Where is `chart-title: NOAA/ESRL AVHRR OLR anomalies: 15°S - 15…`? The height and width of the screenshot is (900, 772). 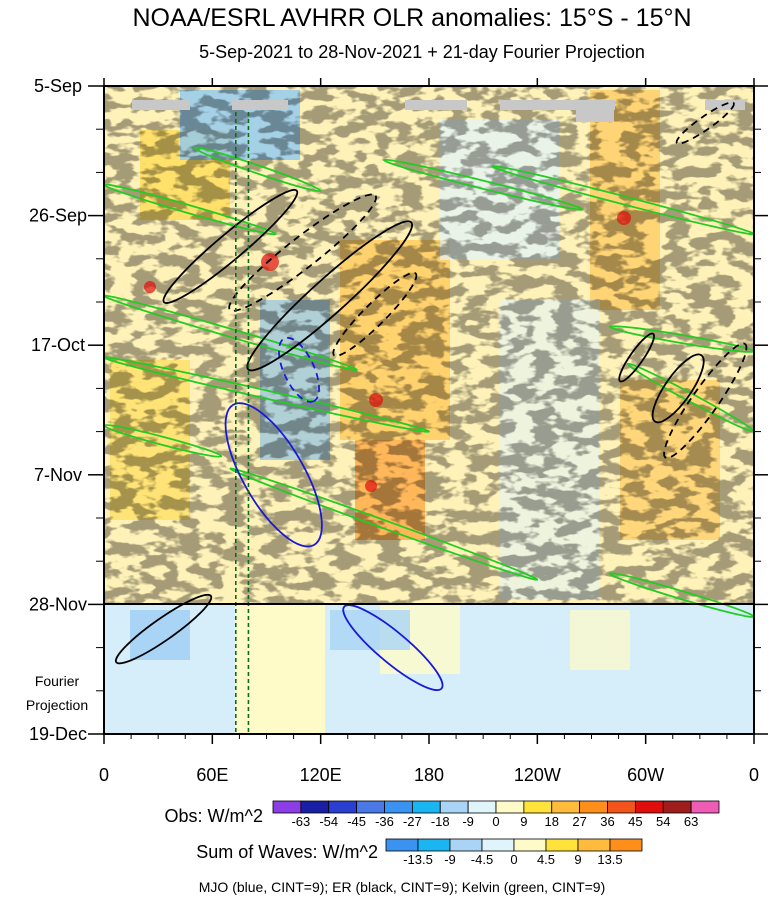
chart-title: NOAA/ESRL AVHRR OLR anomalies: 15°S - 15… is located at coordinates (411, 18).